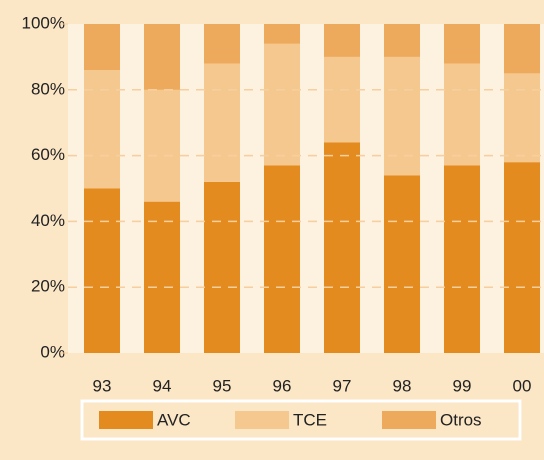  What do you see at coordinates (48, 286) in the screenshot?
I see `y-tick-label: 20%` at bounding box center [48, 286].